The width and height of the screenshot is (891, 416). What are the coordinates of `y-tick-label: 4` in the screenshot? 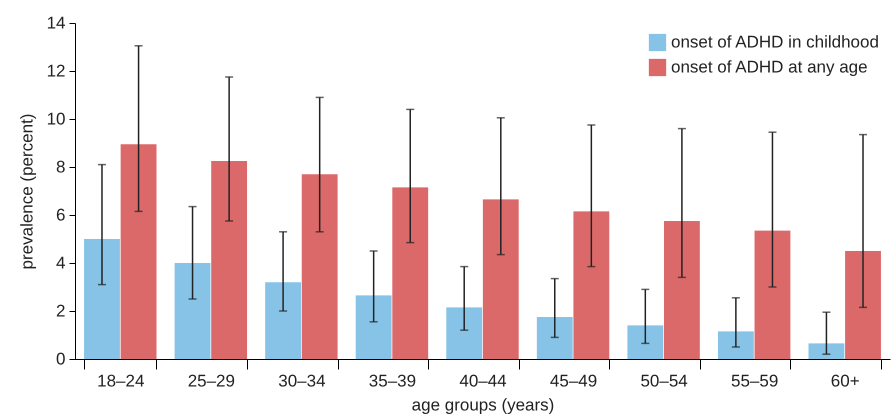 It's located at (61, 263).